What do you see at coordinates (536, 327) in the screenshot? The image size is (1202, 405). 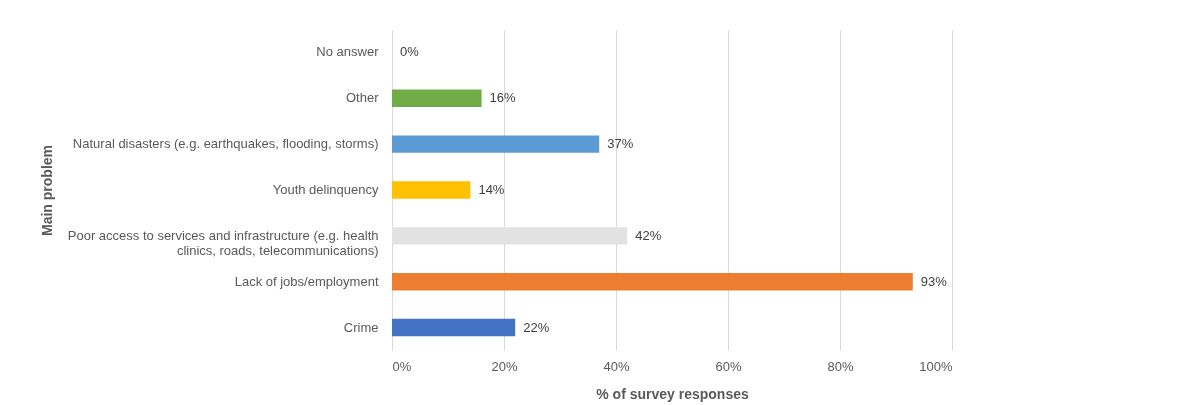 I see `data-label: 22%` at bounding box center [536, 327].